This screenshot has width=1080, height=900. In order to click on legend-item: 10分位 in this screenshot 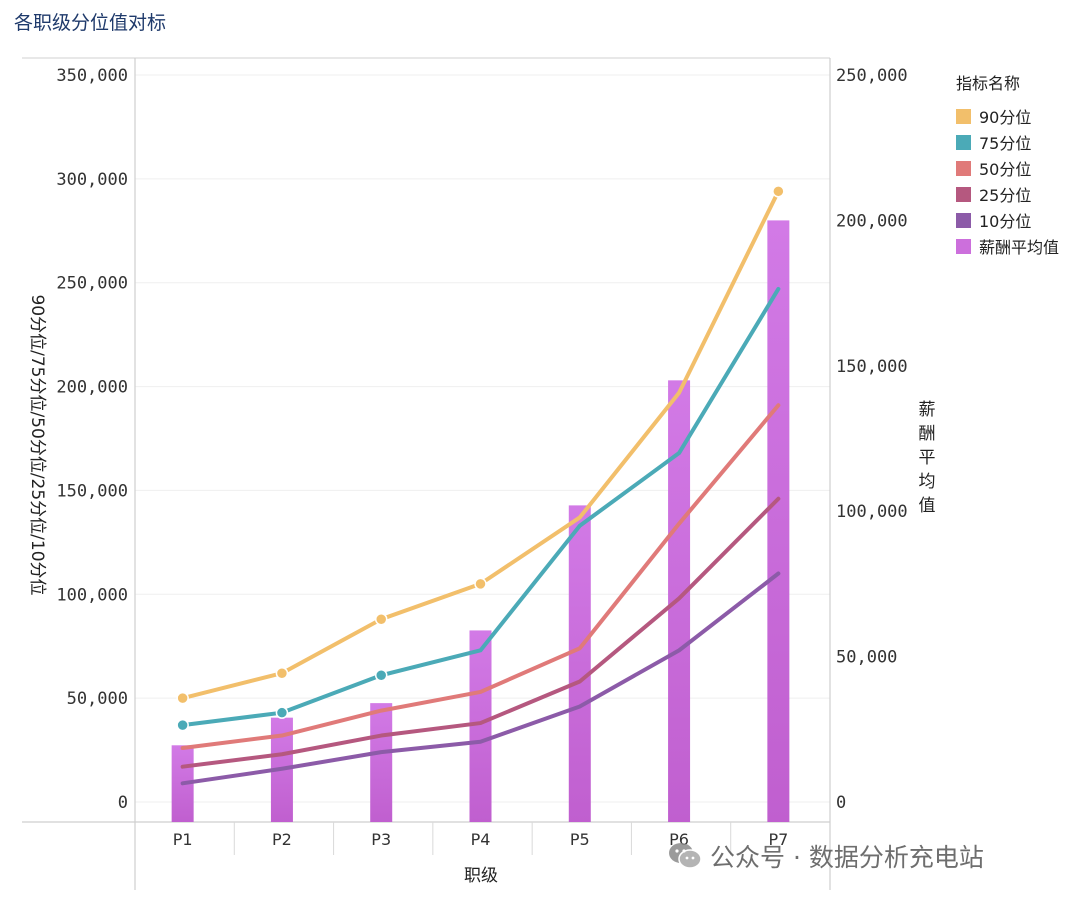, I will do `click(1007, 220)`.